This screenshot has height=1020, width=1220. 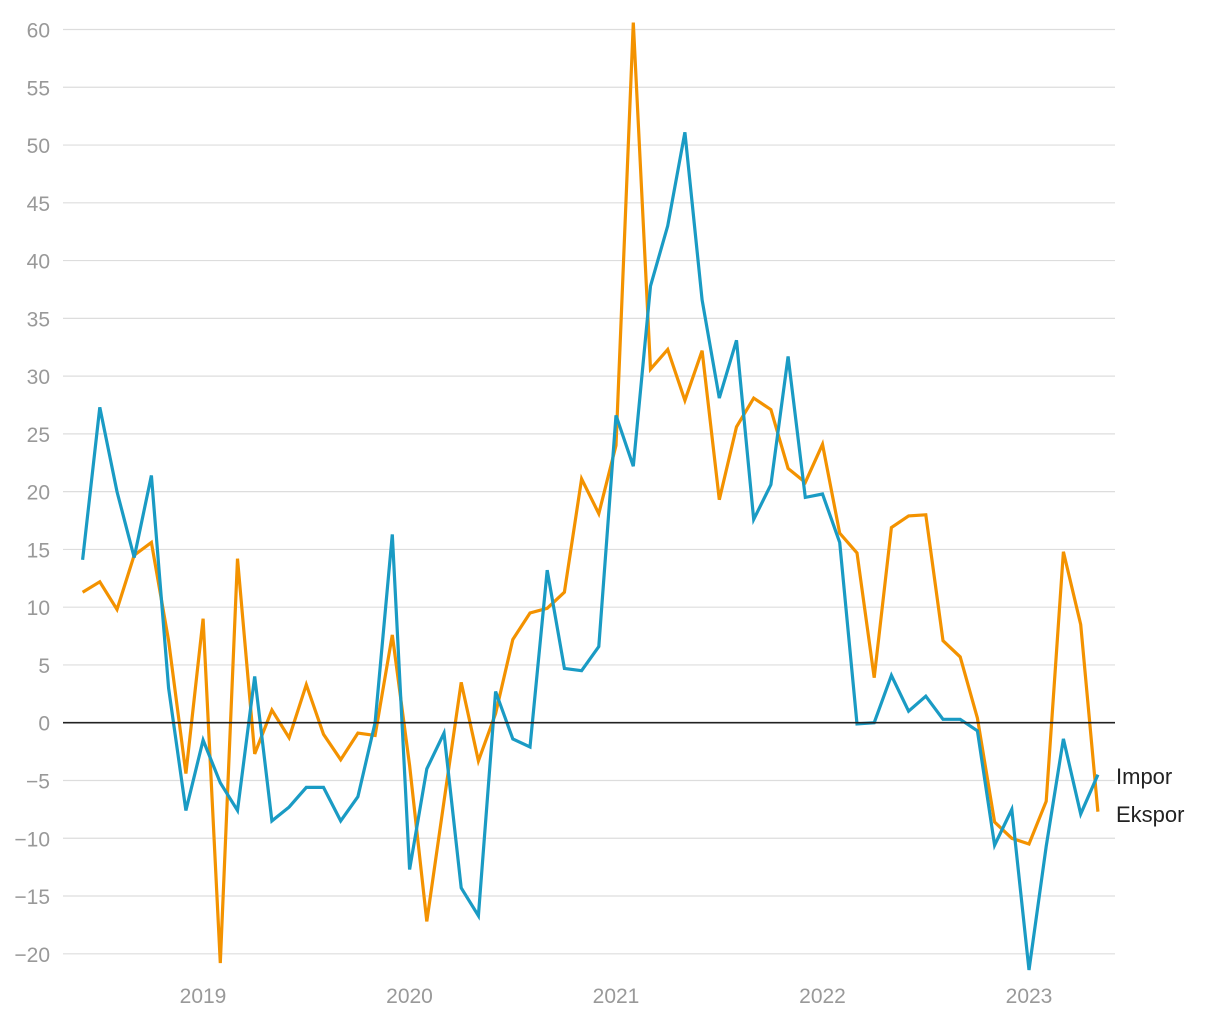 What do you see at coordinates (38, 88) in the screenshot?
I see `y-tick-label: 55` at bounding box center [38, 88].